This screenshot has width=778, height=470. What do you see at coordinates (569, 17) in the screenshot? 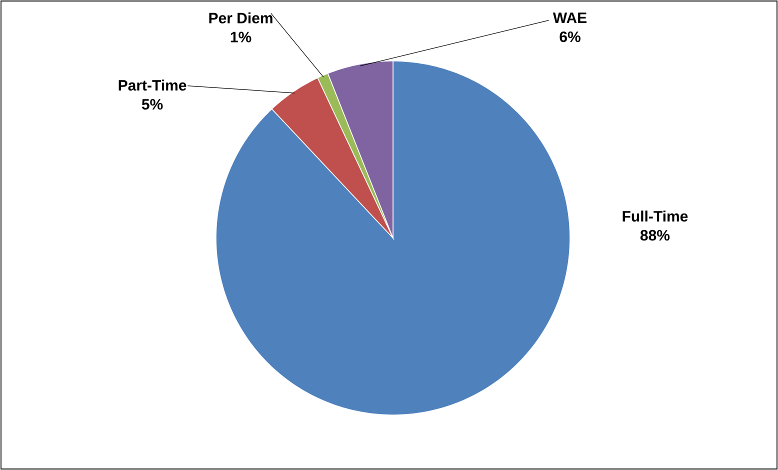
I see `slice-label: WAE` at bounding box center [569, 17].